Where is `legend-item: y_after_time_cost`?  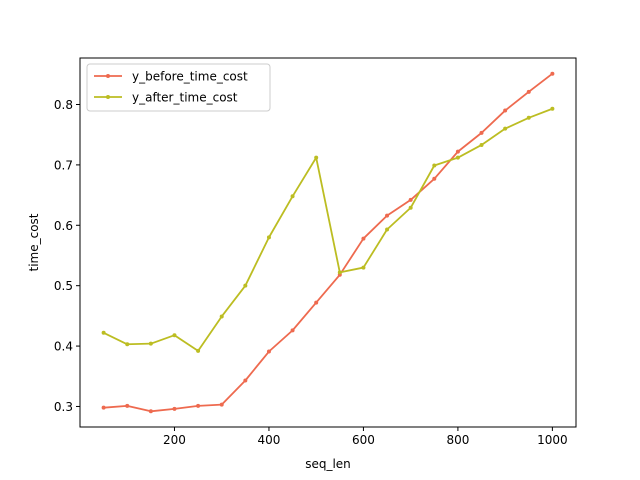 legend-item: y_after_time_cost is located at coordinates (166, 98).